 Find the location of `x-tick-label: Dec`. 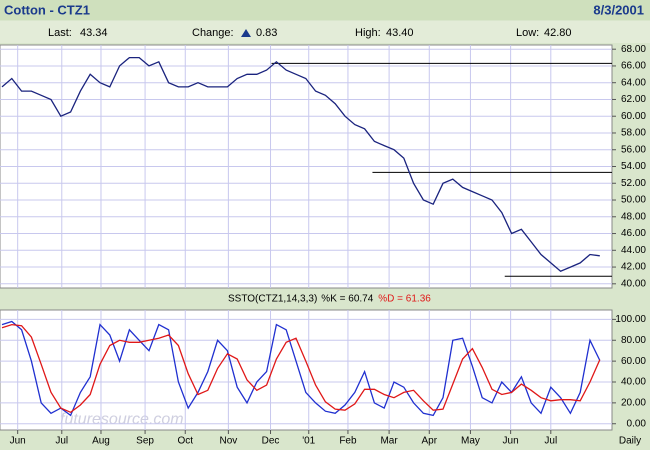

x-tick-label: Dec is located at coordinates (271, 441).